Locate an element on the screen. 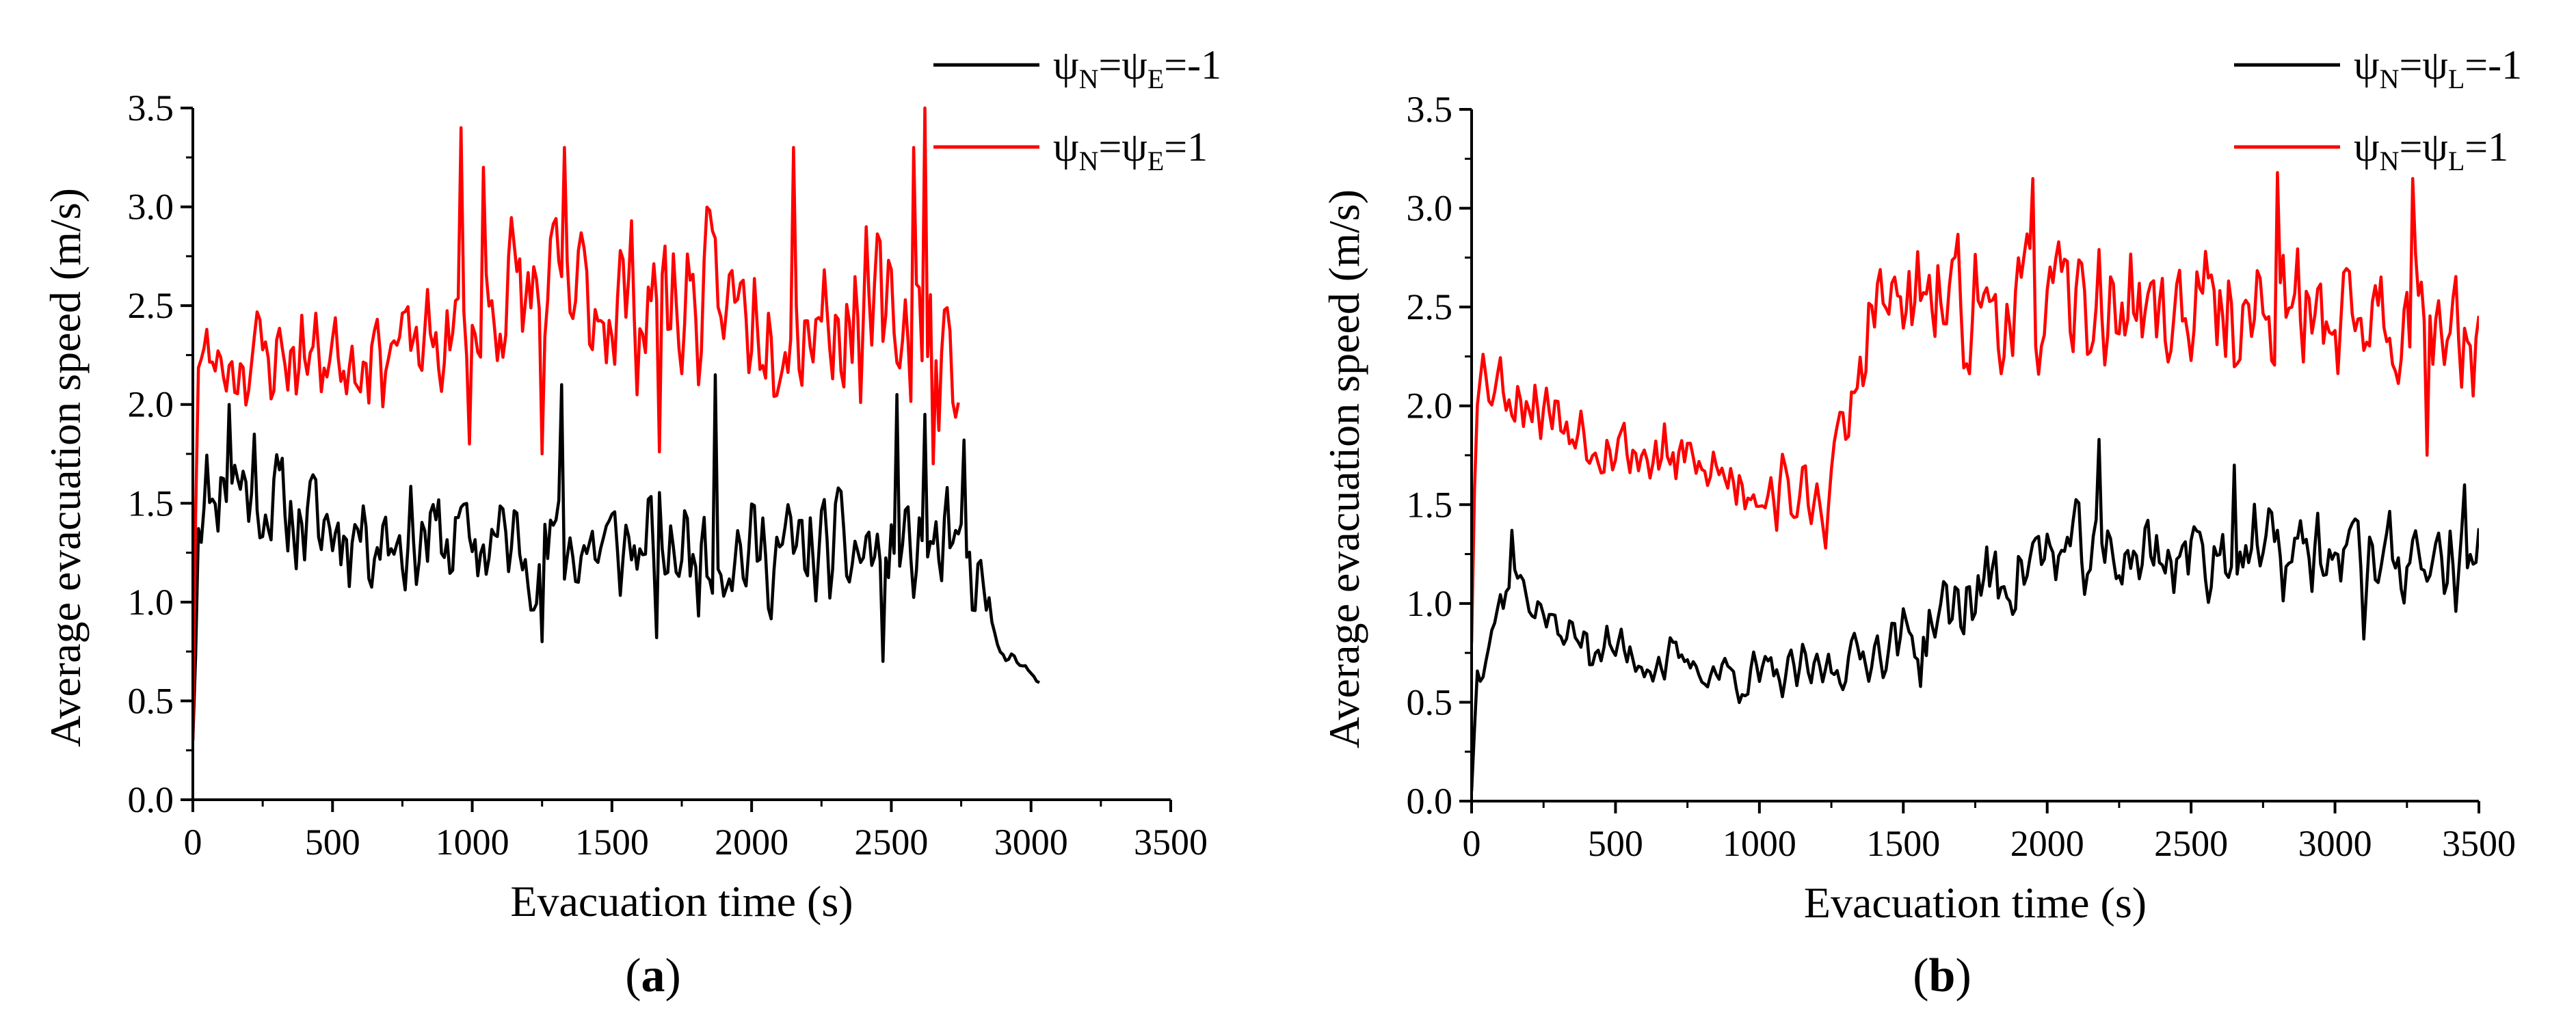  legend-label-2: ψN=ψL=1 is located at coordinates (2431, 150).